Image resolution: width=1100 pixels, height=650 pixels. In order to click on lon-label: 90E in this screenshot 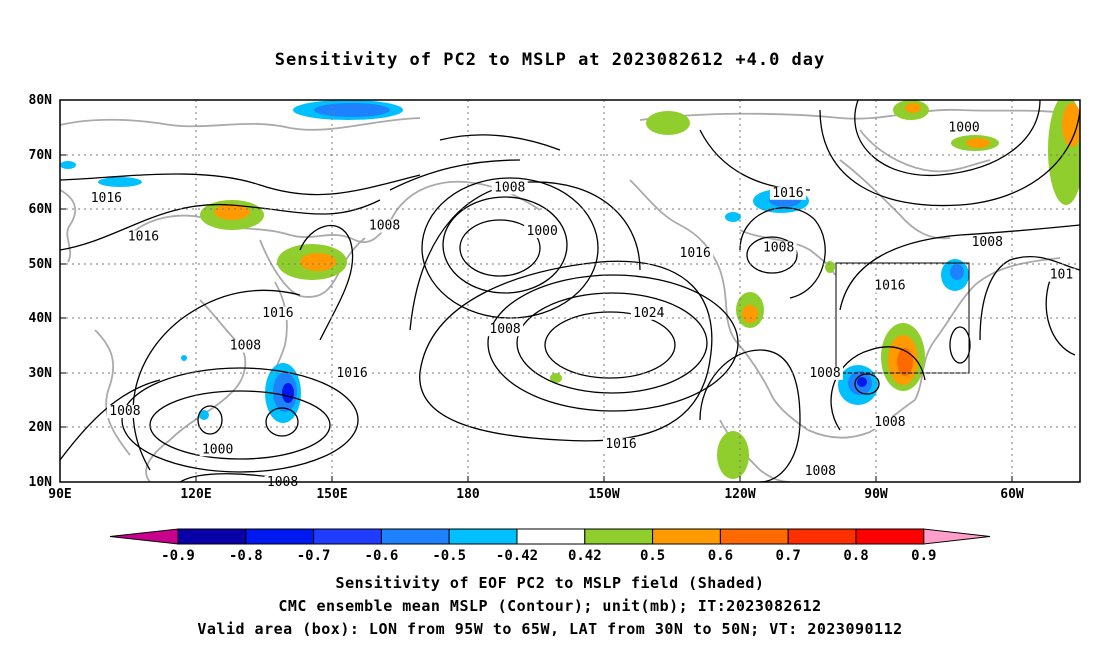, I will do `click(59, 494)`.